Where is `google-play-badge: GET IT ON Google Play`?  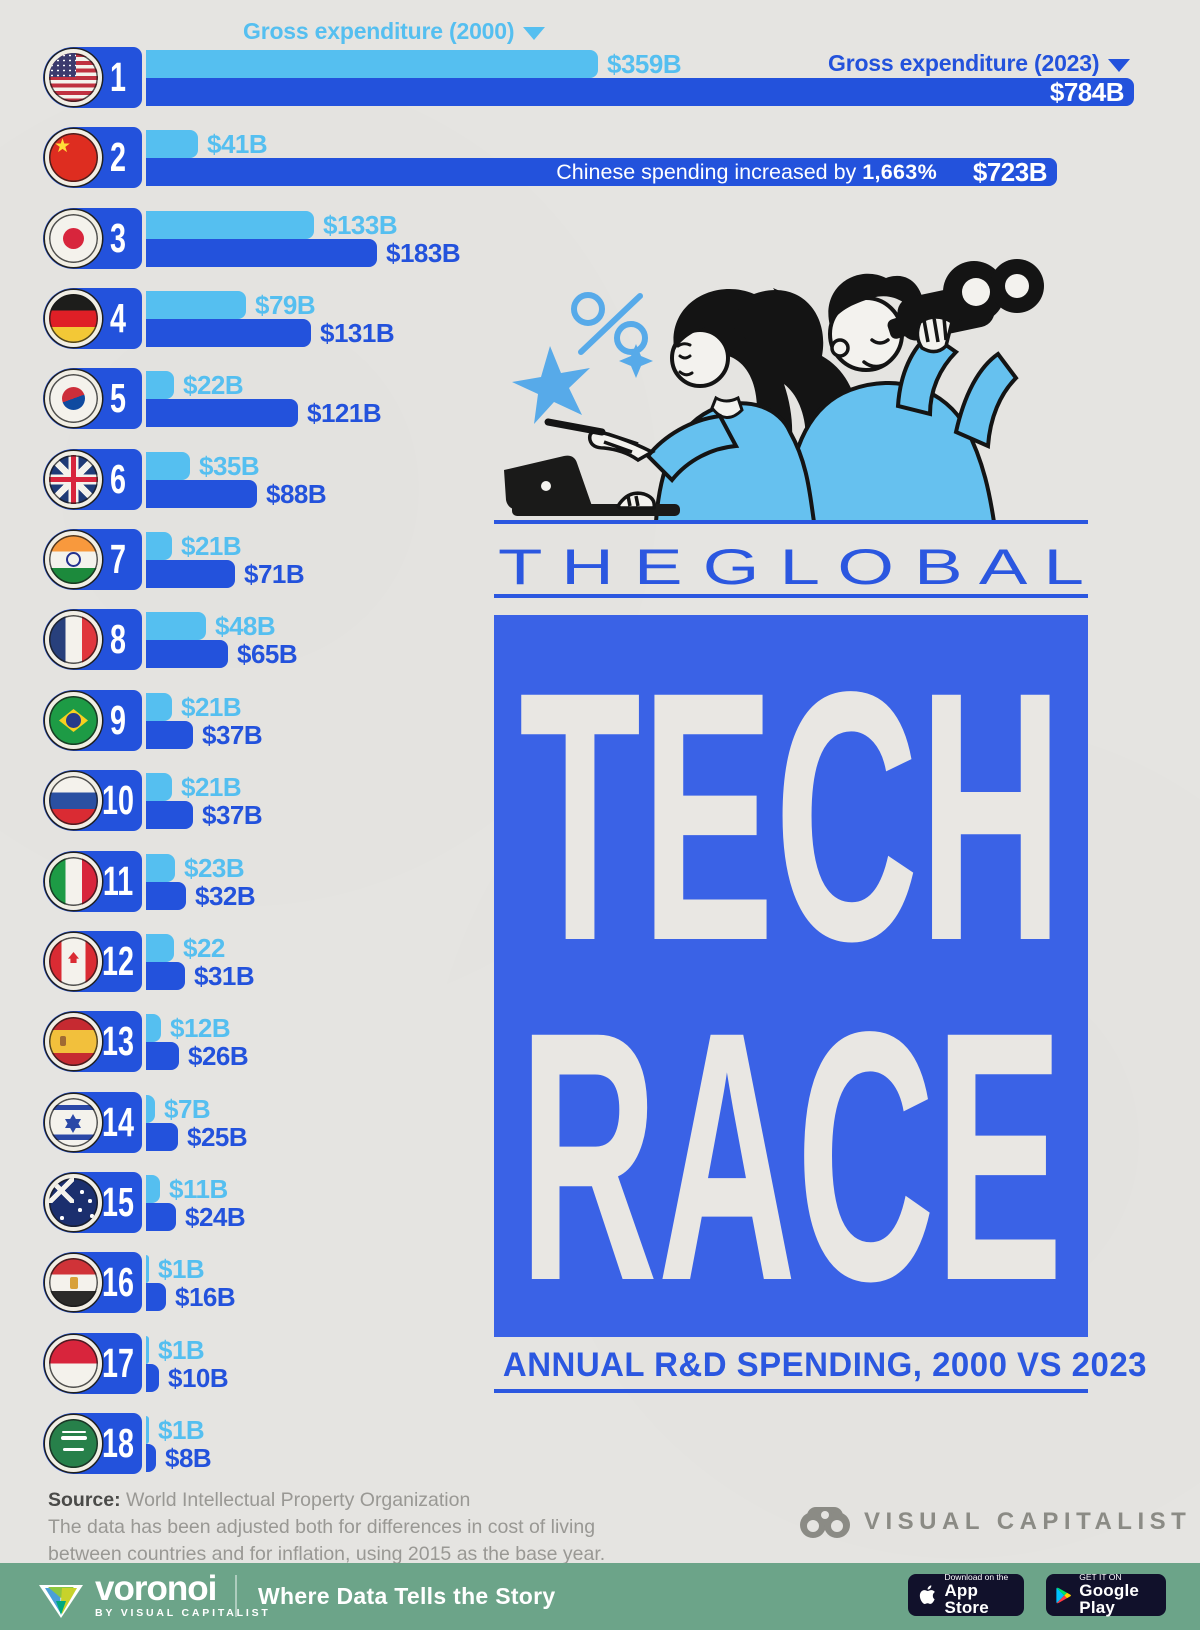
google-play-badge: GET IT ON Google Play is located at coordinates (1106, 1594).